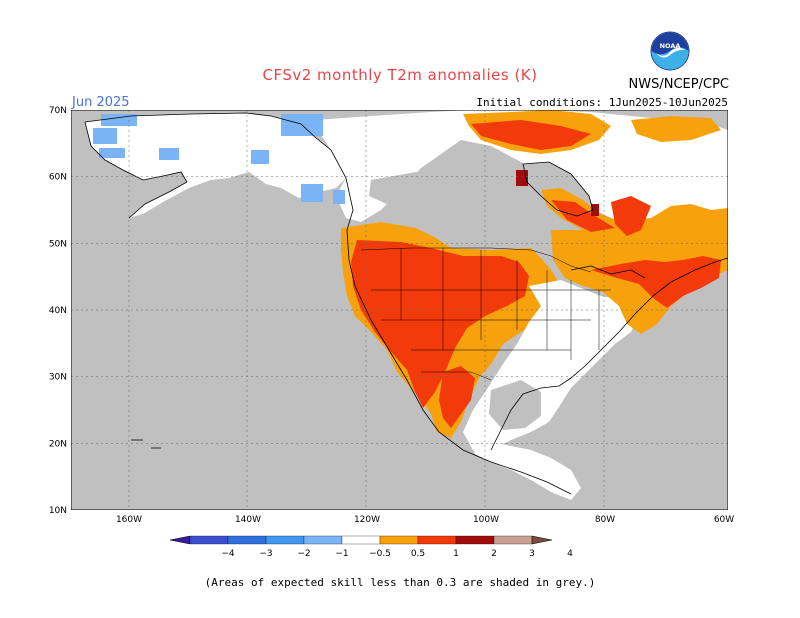 The width and height of the screenshot is (800, 618). What do you see at coordinates (129, 520) in the screenshot?
I see `lon-label: 160W` at bounding box center [129, 520].